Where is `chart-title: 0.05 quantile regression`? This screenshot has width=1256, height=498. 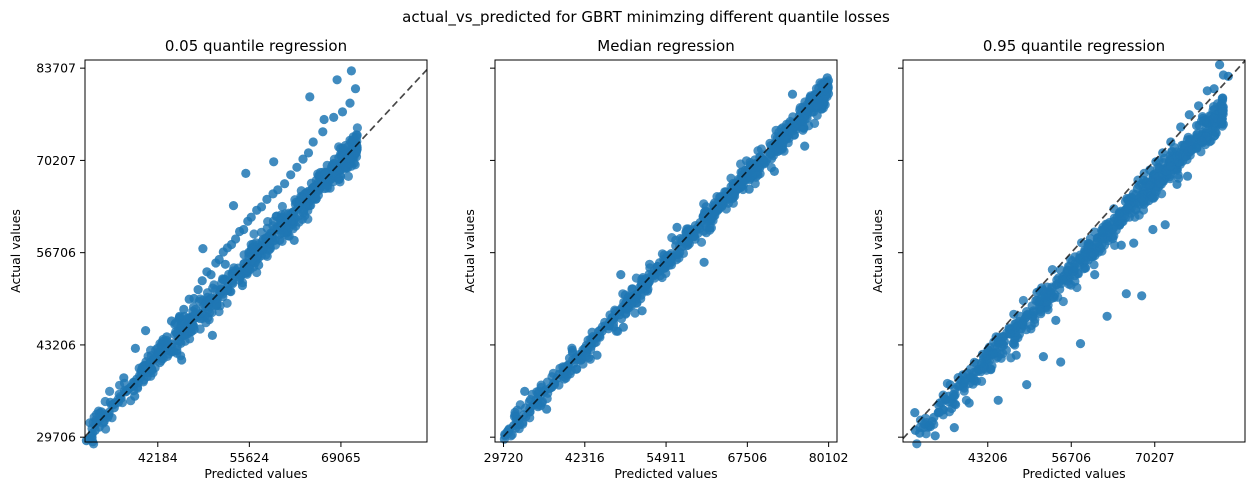
chart-title: 0.05 quantile regression is located at coordinates (256, 46).